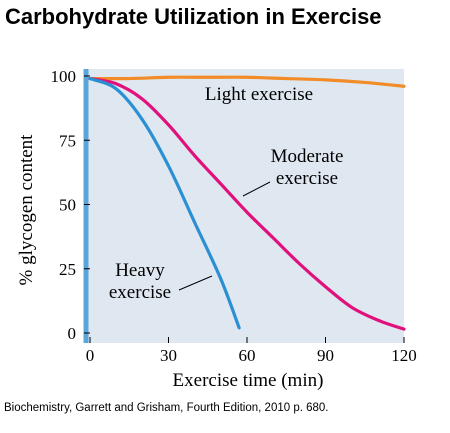 Image resolution: width=450 pixels, height=433 pixels. Describe the element at coordinates (307, 178) in the screenshot. I see `moderate-label-line2: exercise` at that location.